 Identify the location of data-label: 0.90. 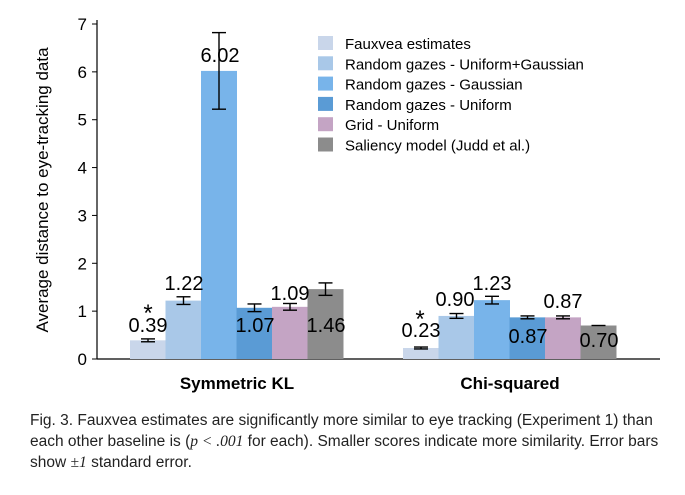
(455, 300).